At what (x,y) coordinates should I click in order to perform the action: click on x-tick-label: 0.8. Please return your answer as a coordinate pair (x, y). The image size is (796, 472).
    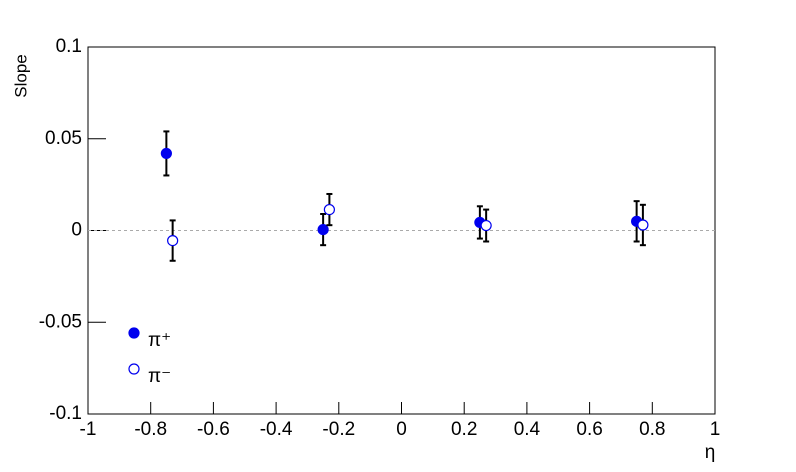
    Looking at the image, I should click on (652, 429).